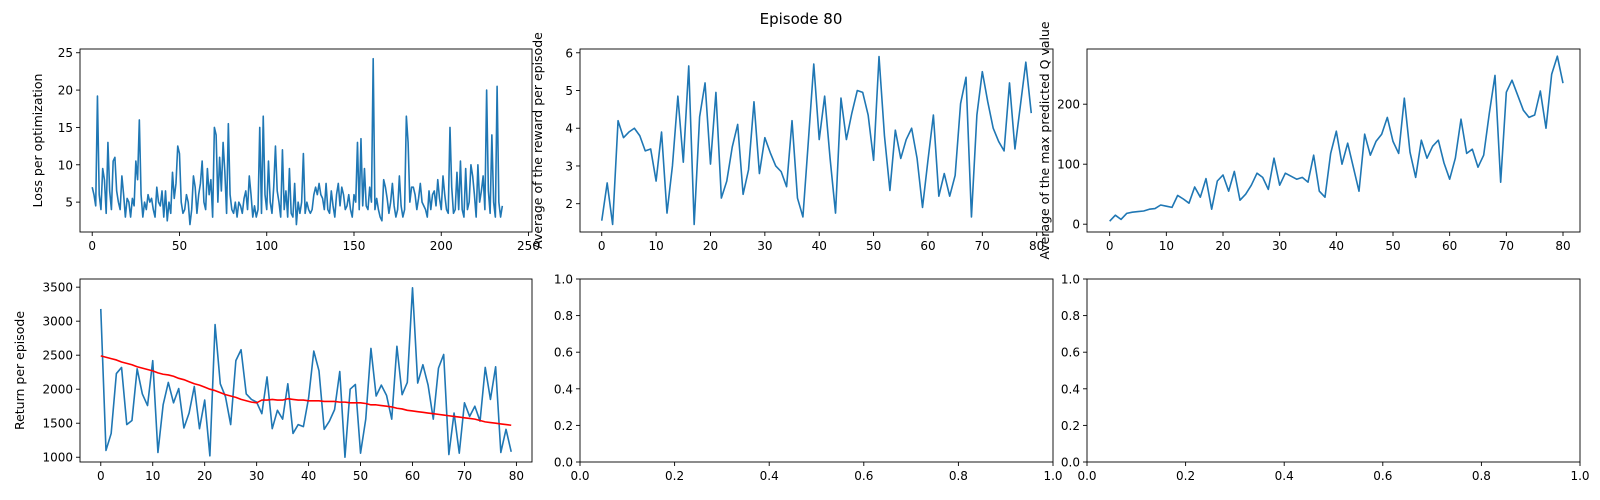 Image resolution: width=1600 pixels, height=500 pixels. I want to click on x-tick-label: 150, so click(354, 246).